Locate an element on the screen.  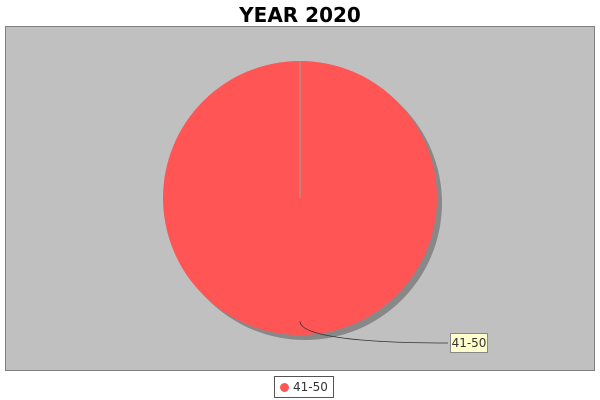
chart-title: YEAR 2020 is located at coordinates (300, 15).